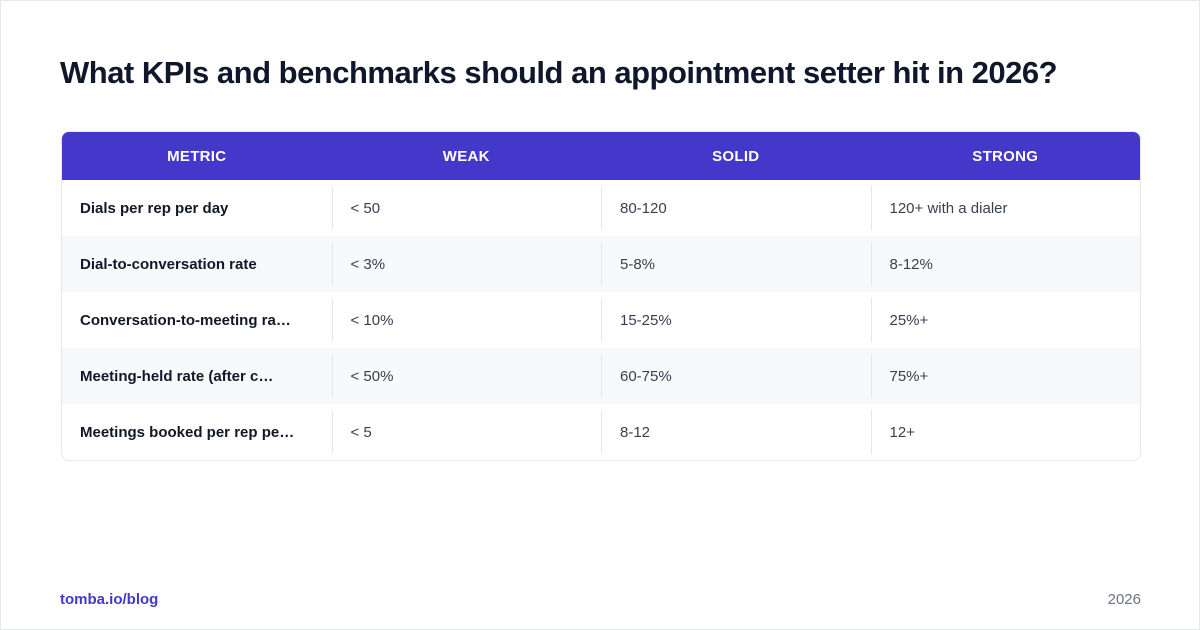 This screenshot has width=1200, height=630. What do you see at coordinates (466, 432) in the screenshot?
I see `value-cell: < 5` at bounding box center [466, 432].